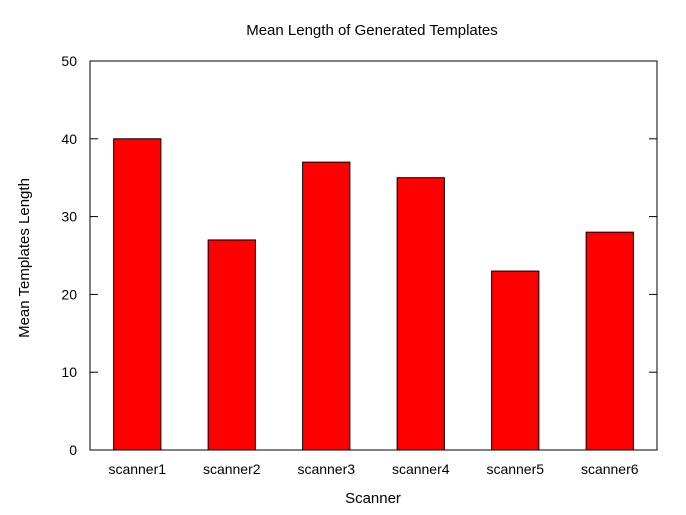  What do you see at coordinates (24, 258) in the screenshot?
I see `y-axis-label: Mean Templates Length` at bounding box center [24, 258].